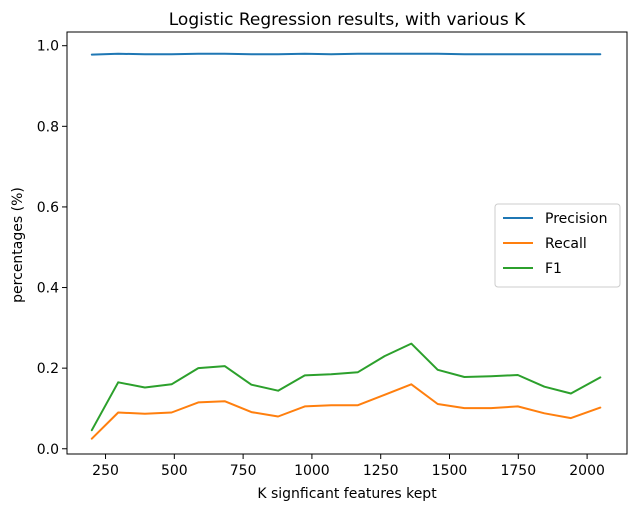  What do you see at coordinates (566, 244) in the screenshot?
I see `legend-label-recall: Recall` at bounding box center [566, 244].